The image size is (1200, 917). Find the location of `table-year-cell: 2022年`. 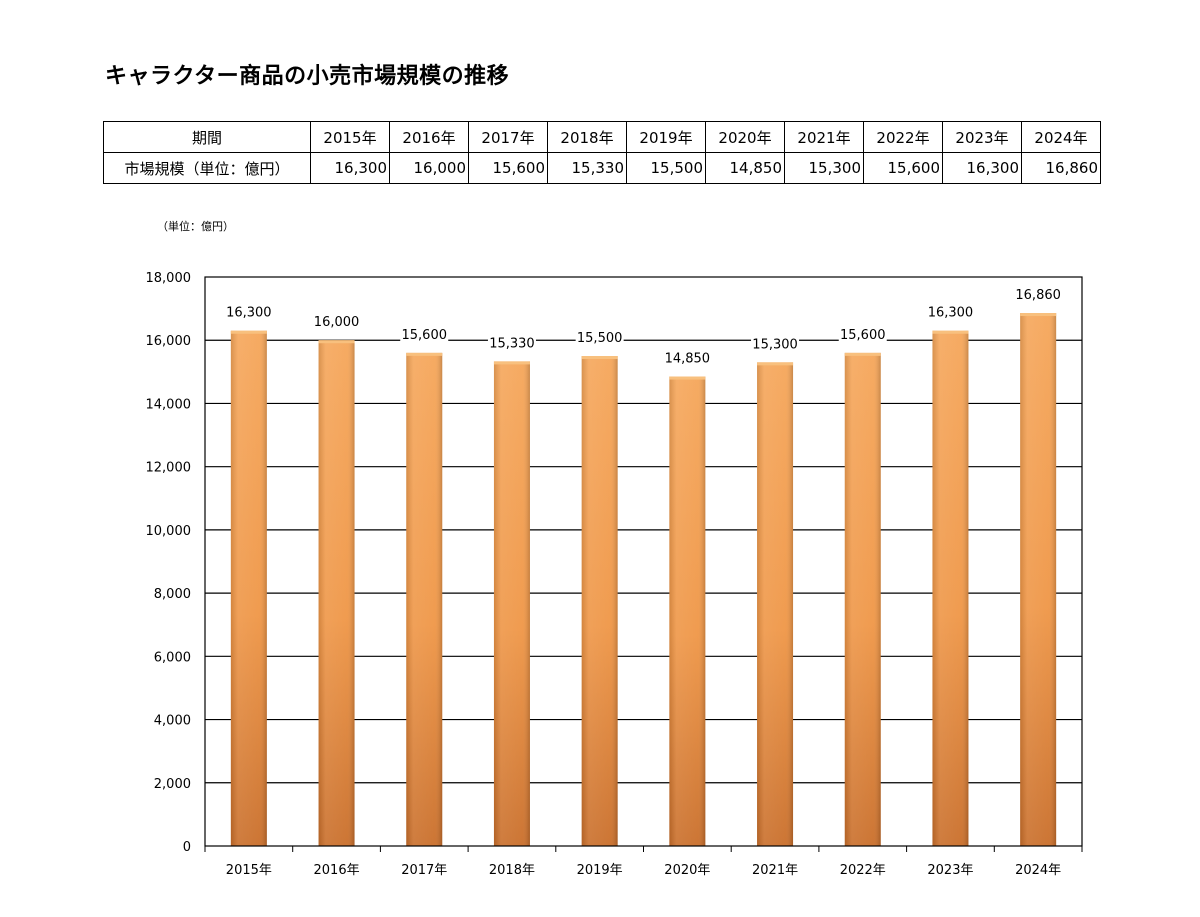

table-year-cell: 2022年 is located at coordinates (903, 137).